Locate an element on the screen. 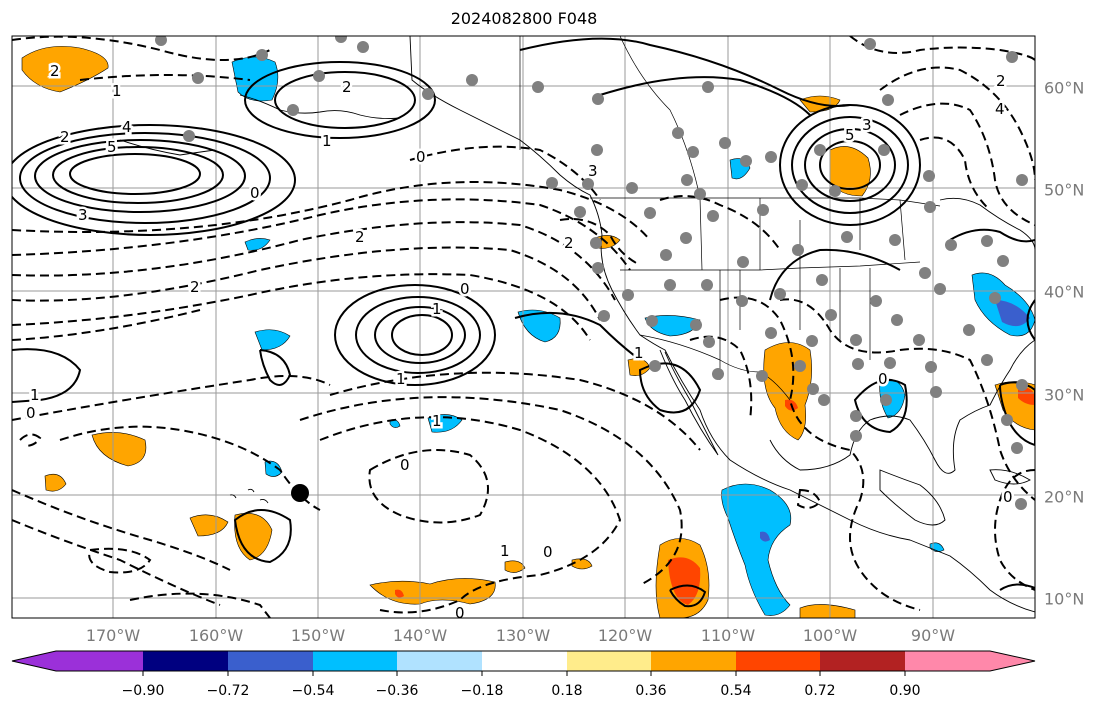 The height and width of the screenshot is (712, 1105). longitude-label: 160°W is located at coordinates (216, 635).